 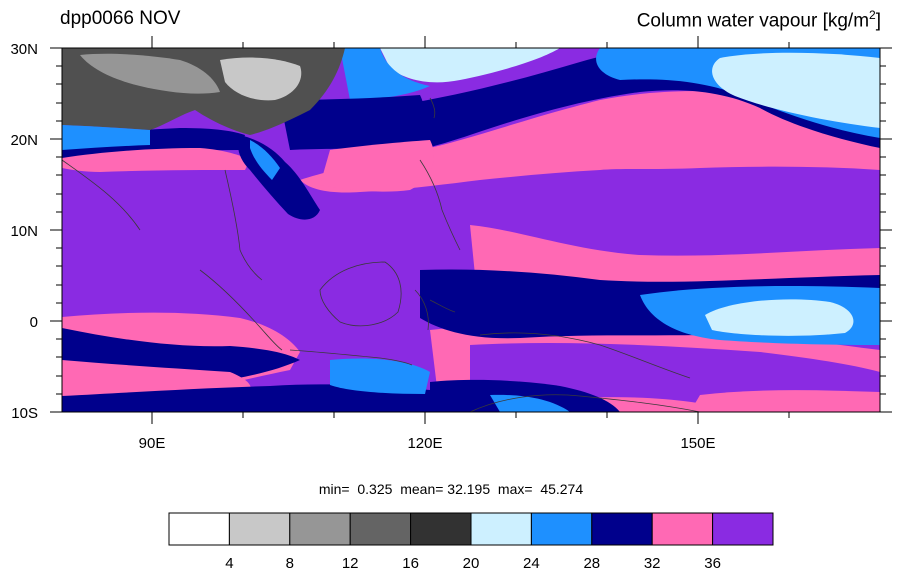 I want to click on indian-land-blue, so click(x=106, y=137).